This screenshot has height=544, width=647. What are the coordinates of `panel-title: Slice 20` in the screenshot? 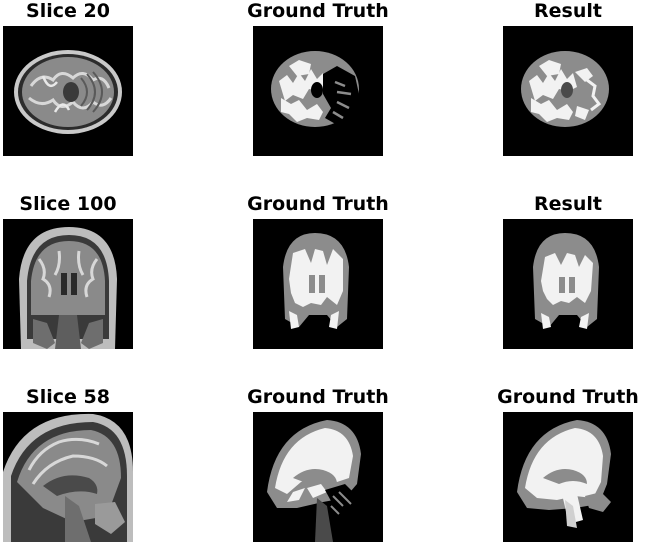 It's located at (68, 11).